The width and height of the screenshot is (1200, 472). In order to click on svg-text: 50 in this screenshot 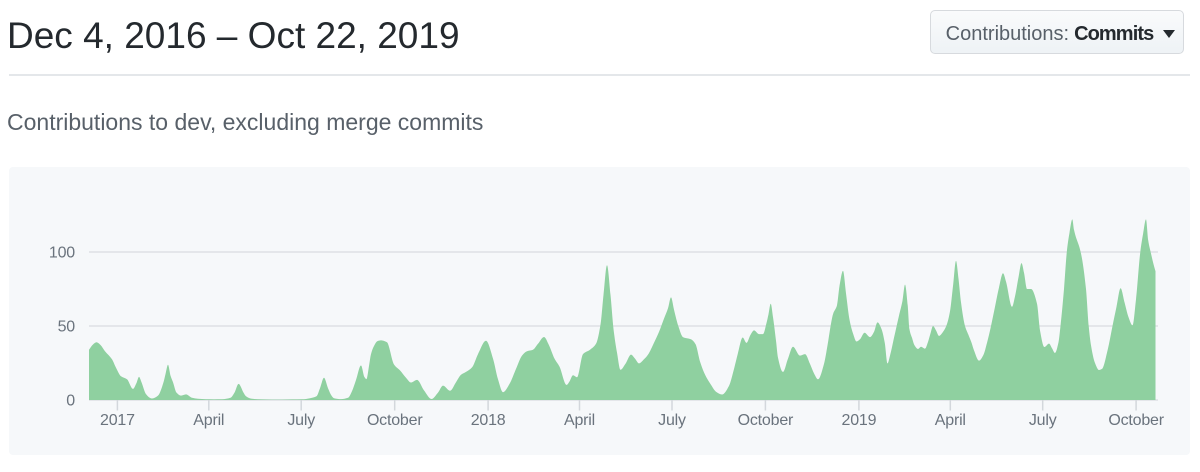, I will do `click(67, 327)`.